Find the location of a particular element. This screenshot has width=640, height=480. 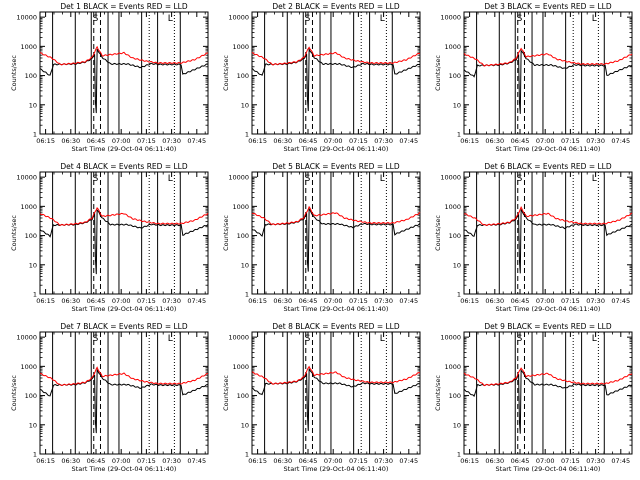

panel-title: Det 2 BLACK = Events RED = LLD is located at coordinates (335, 6).